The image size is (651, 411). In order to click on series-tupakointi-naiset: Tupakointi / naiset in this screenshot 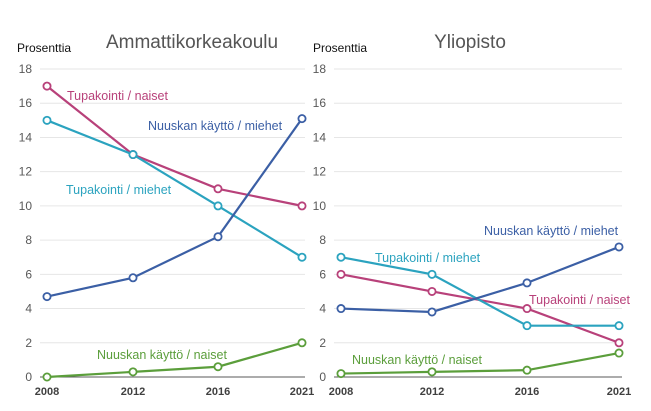, I will do `click(174, 146)`.